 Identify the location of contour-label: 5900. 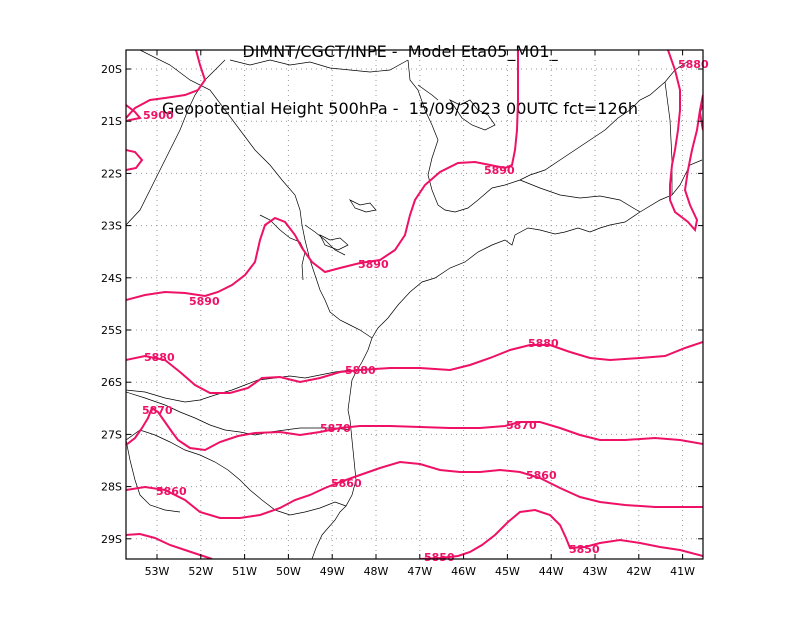
(158, 115).